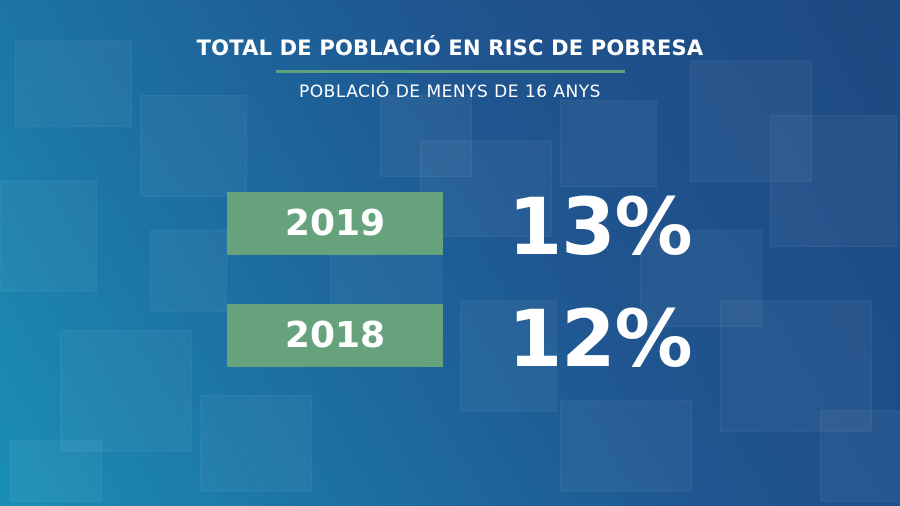 This screenshot has height=506, width=900. I want to click on slide-title: TOTAL DE POBLACIÓ EN RISC DE POBRESA, so click(450, 48).